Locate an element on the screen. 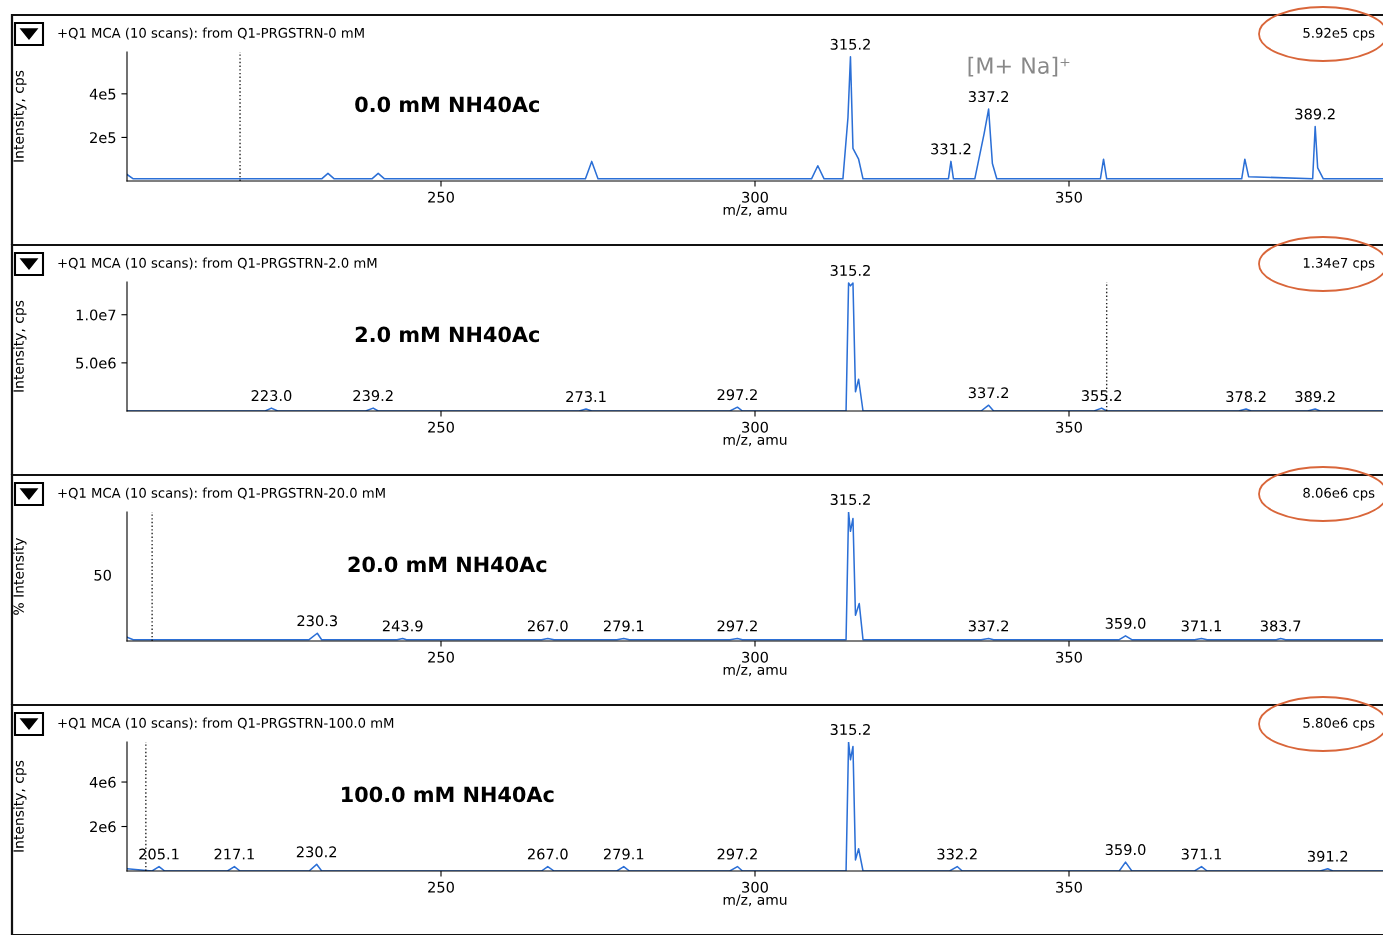 Image resolution: width=1383 pixels, height=935 pixels. annotation: 331.2 is located at coordinates (951, 149).